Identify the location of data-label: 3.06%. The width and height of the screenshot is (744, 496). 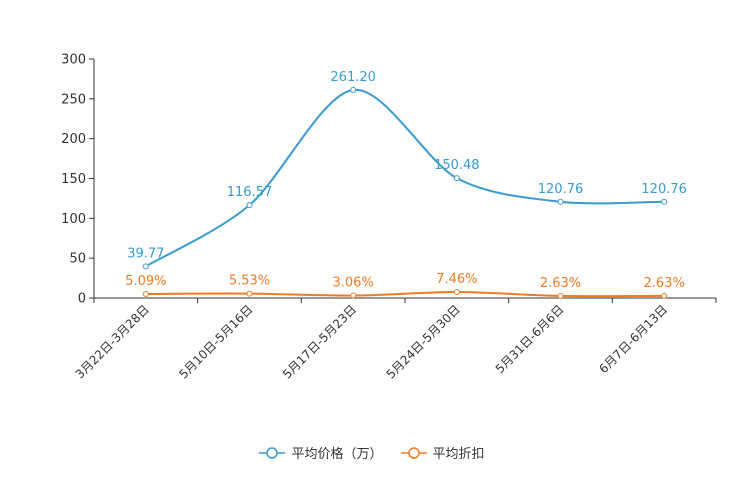
(353, 283).